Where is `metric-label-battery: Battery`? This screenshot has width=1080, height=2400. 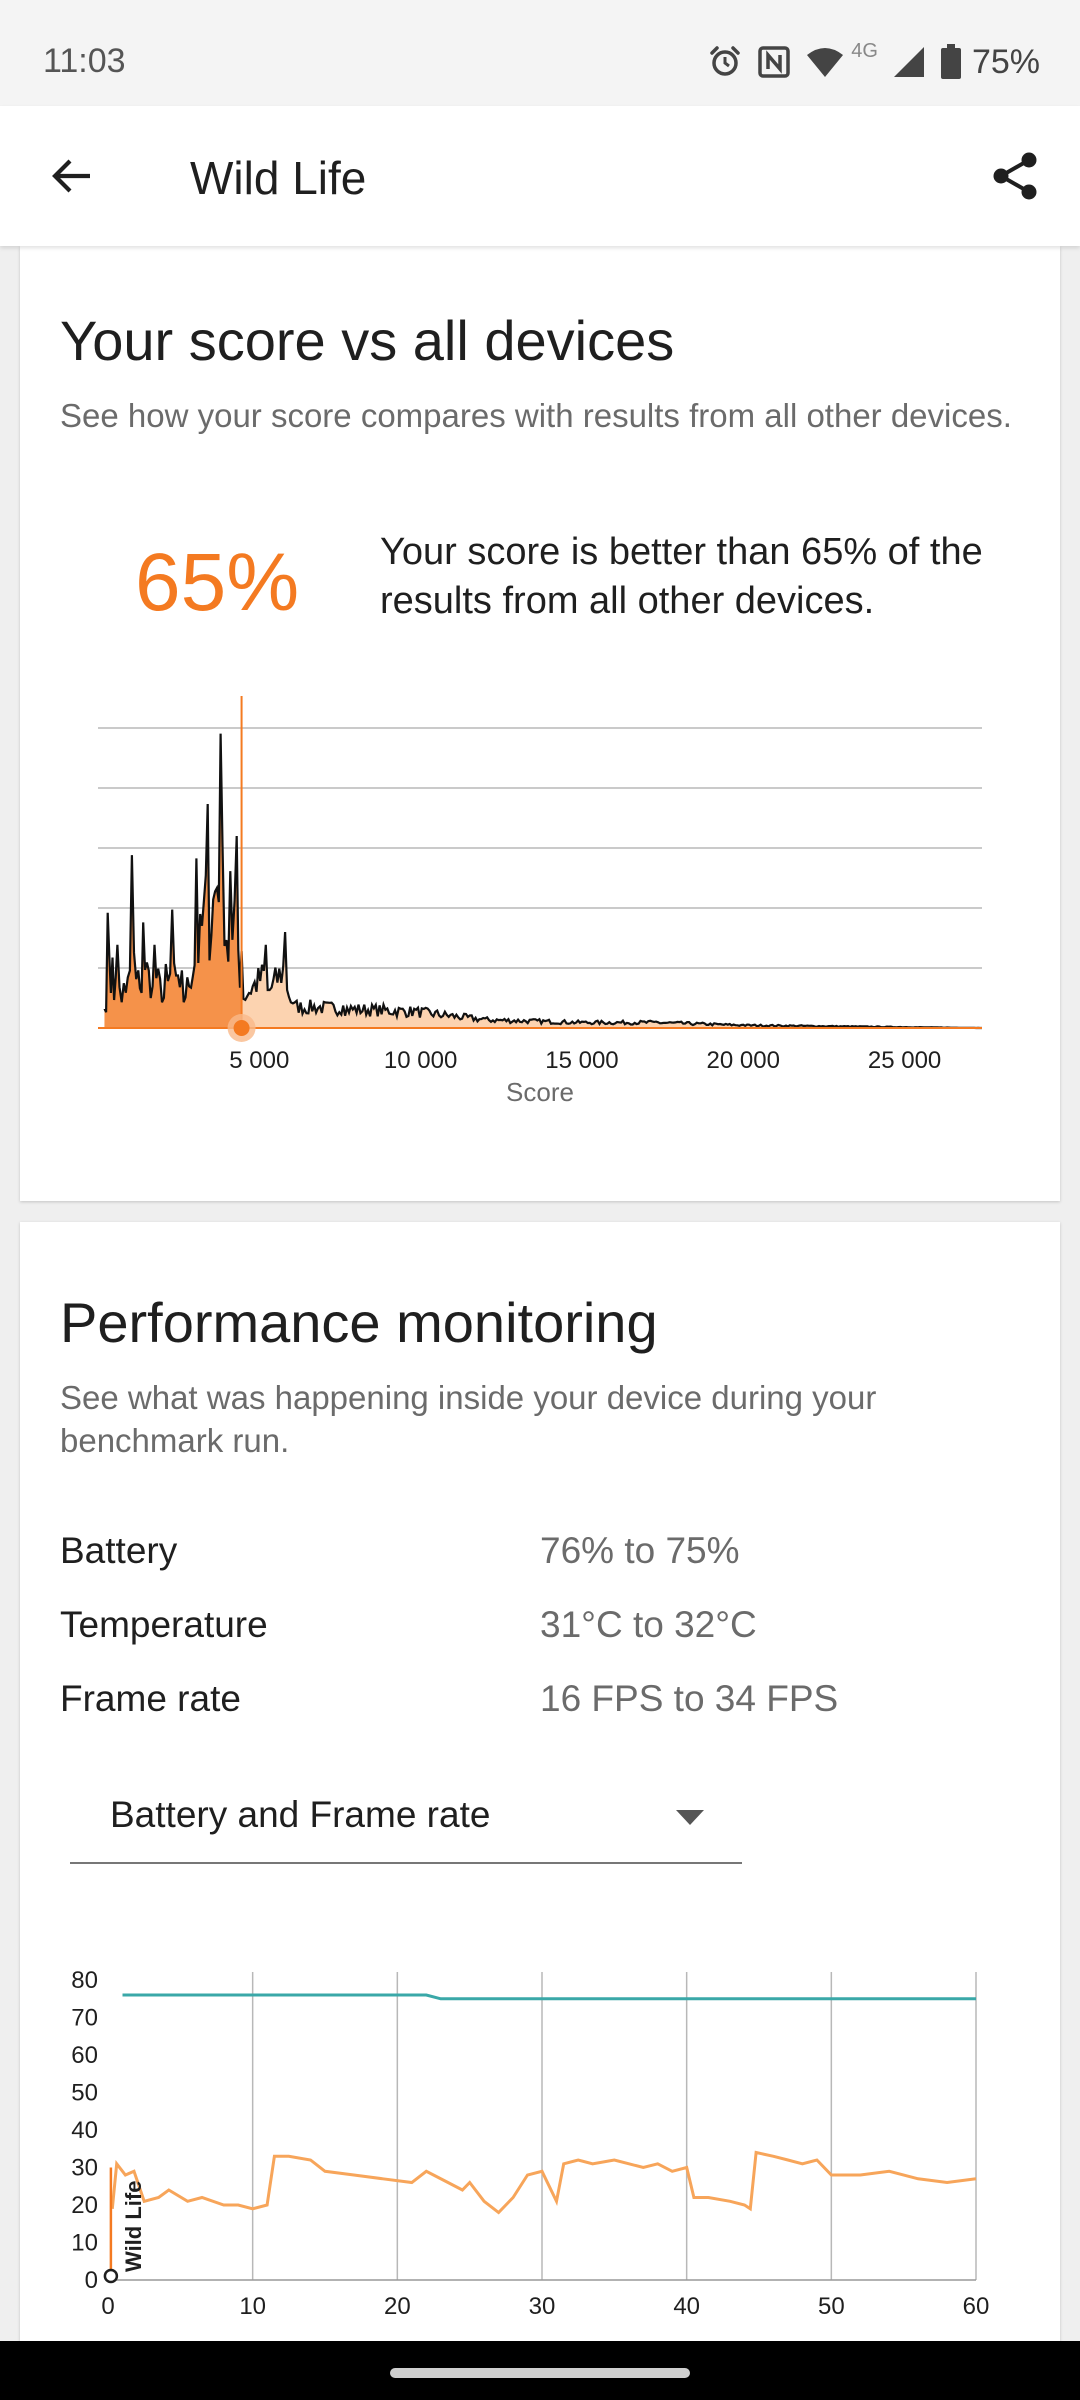
metric-label-battery: Battery is located at coordinates (119, 1550).